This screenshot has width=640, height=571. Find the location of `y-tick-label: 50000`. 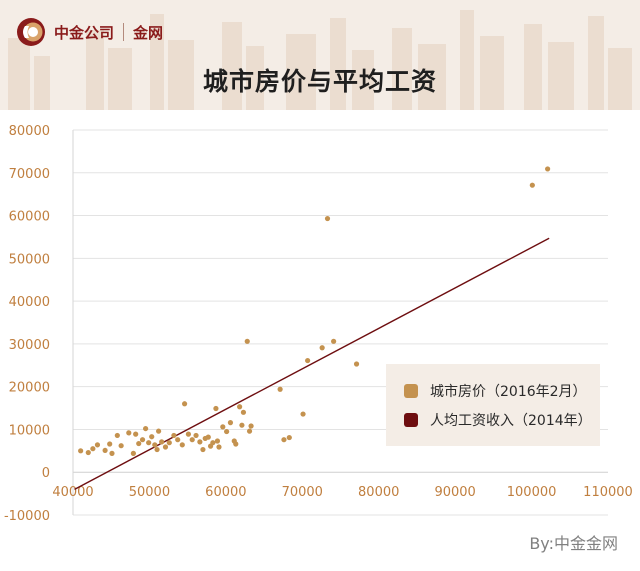

y-tick-label: 50000 is located at coordinates (29, 259).